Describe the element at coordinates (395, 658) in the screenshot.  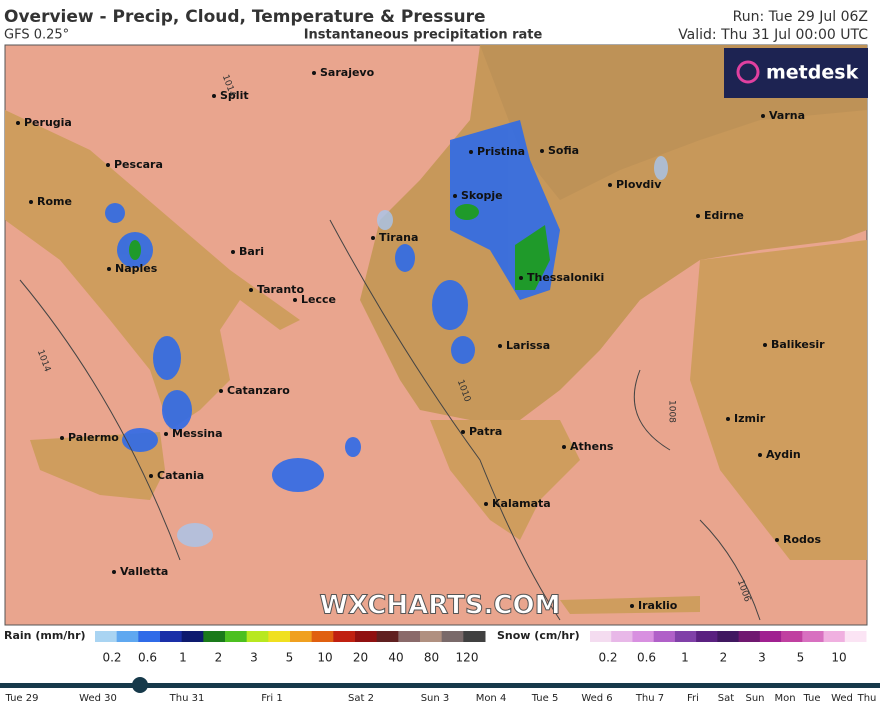
I see `rain-tick: 40` at that location.